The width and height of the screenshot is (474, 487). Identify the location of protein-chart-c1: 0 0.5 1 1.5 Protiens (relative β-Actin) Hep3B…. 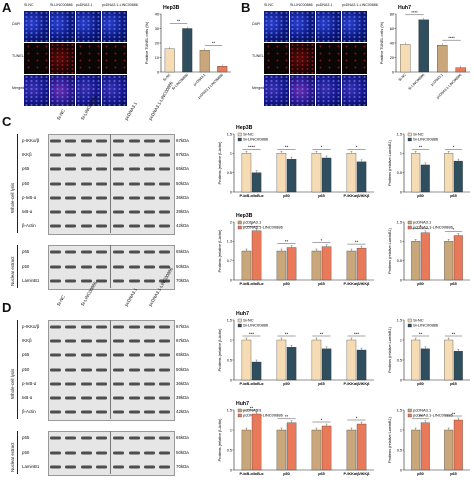
(296, 161).